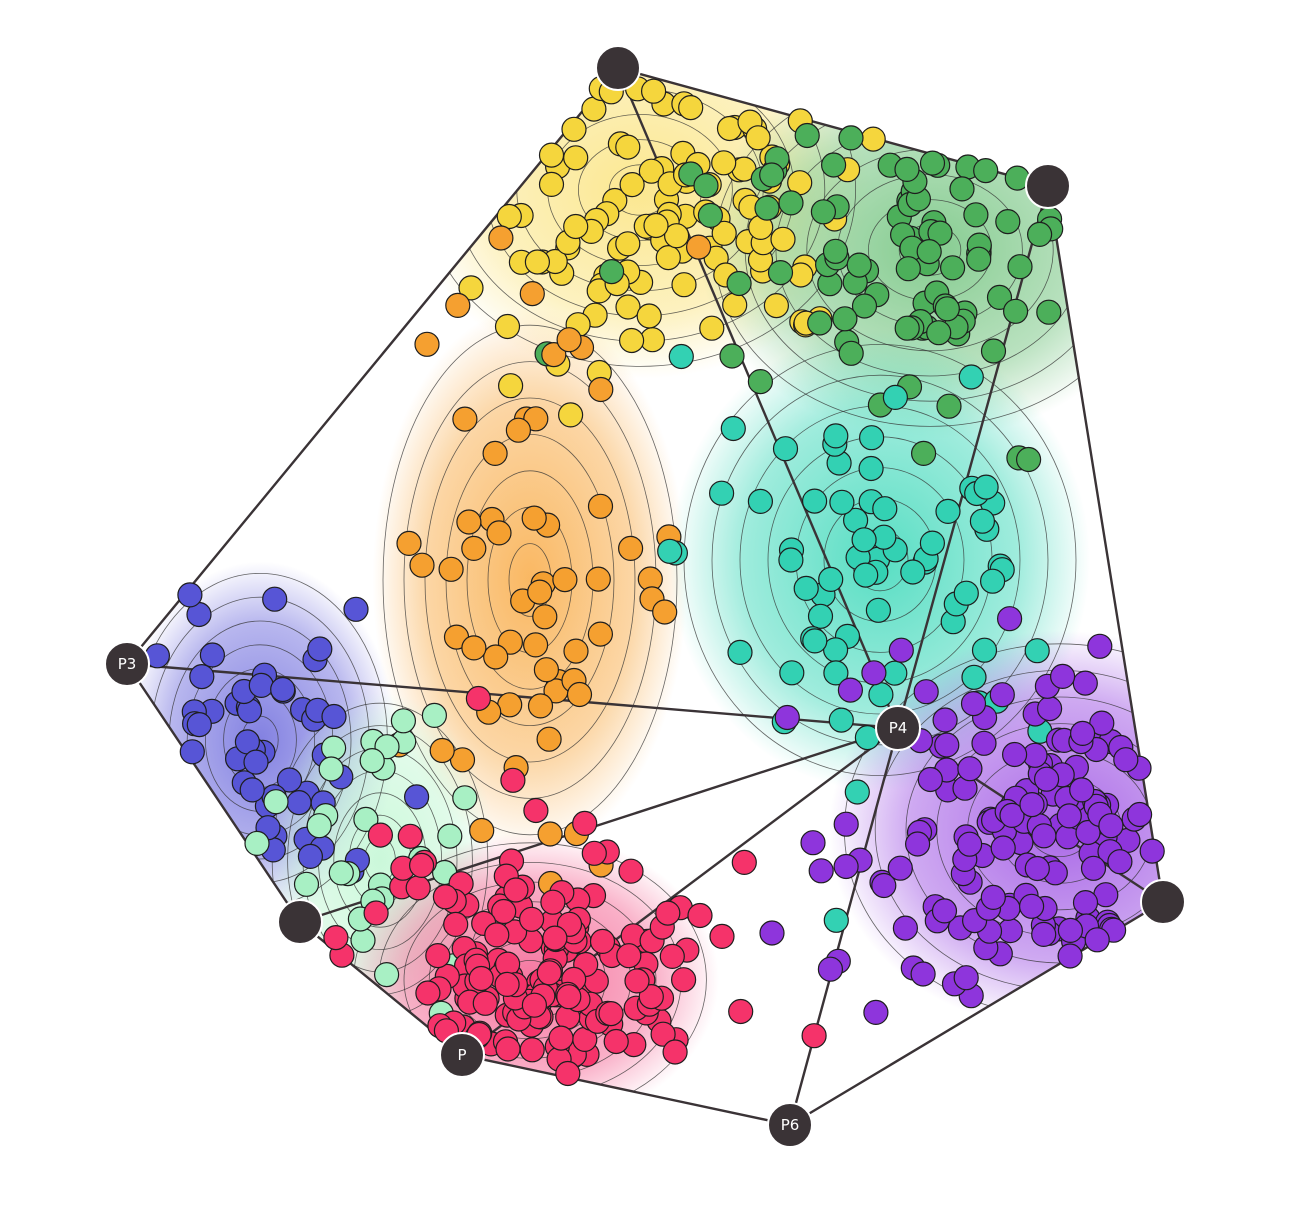 Image resolution: width=1292 pixels, height=1230 pixels. What do you see at coordinates (127, 664) in the screenshot?
I see `anchor-label: P3` at bounding box center [127, 664].